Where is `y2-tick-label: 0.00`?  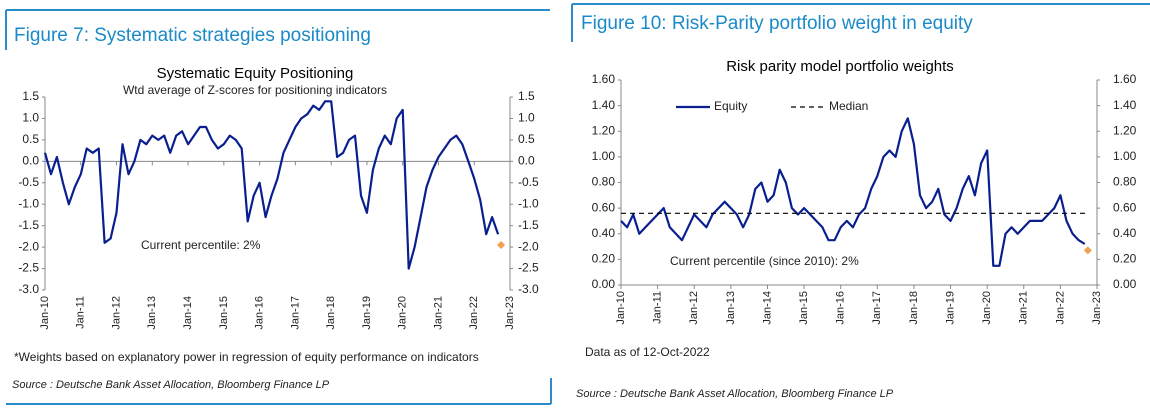 y2-tick-label: 0.00 is located at coordinates (1125, 284).